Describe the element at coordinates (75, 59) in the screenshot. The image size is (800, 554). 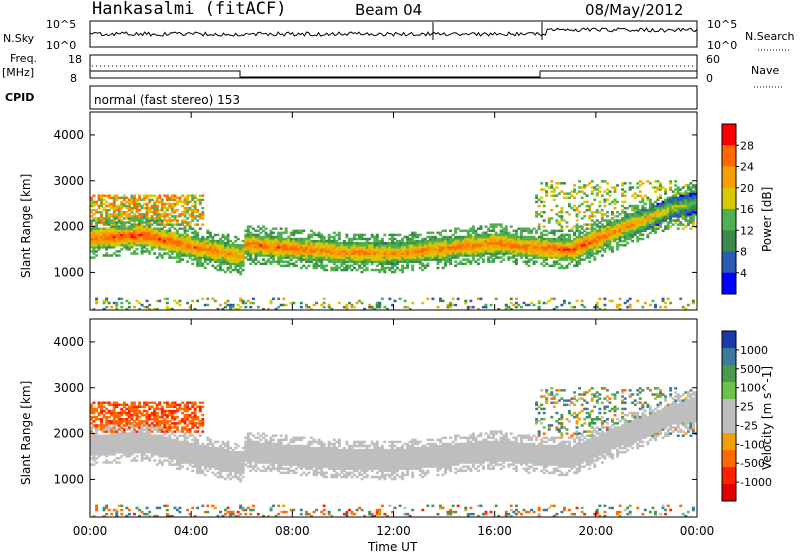
I see `freq-tick-top: 18` at that location.